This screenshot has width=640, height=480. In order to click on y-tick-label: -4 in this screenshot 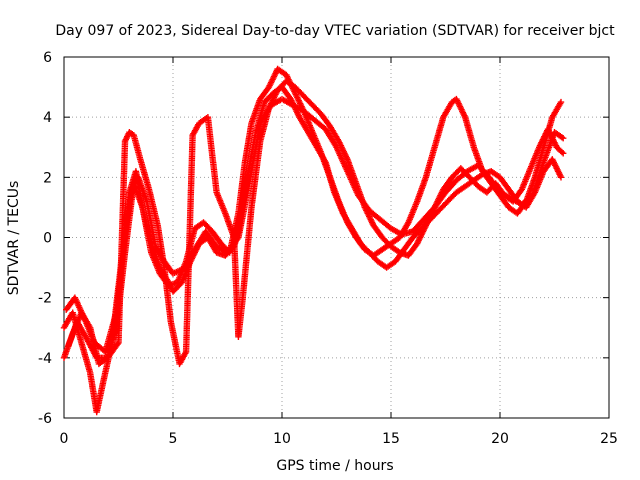, I will do `click(45, 359)`.